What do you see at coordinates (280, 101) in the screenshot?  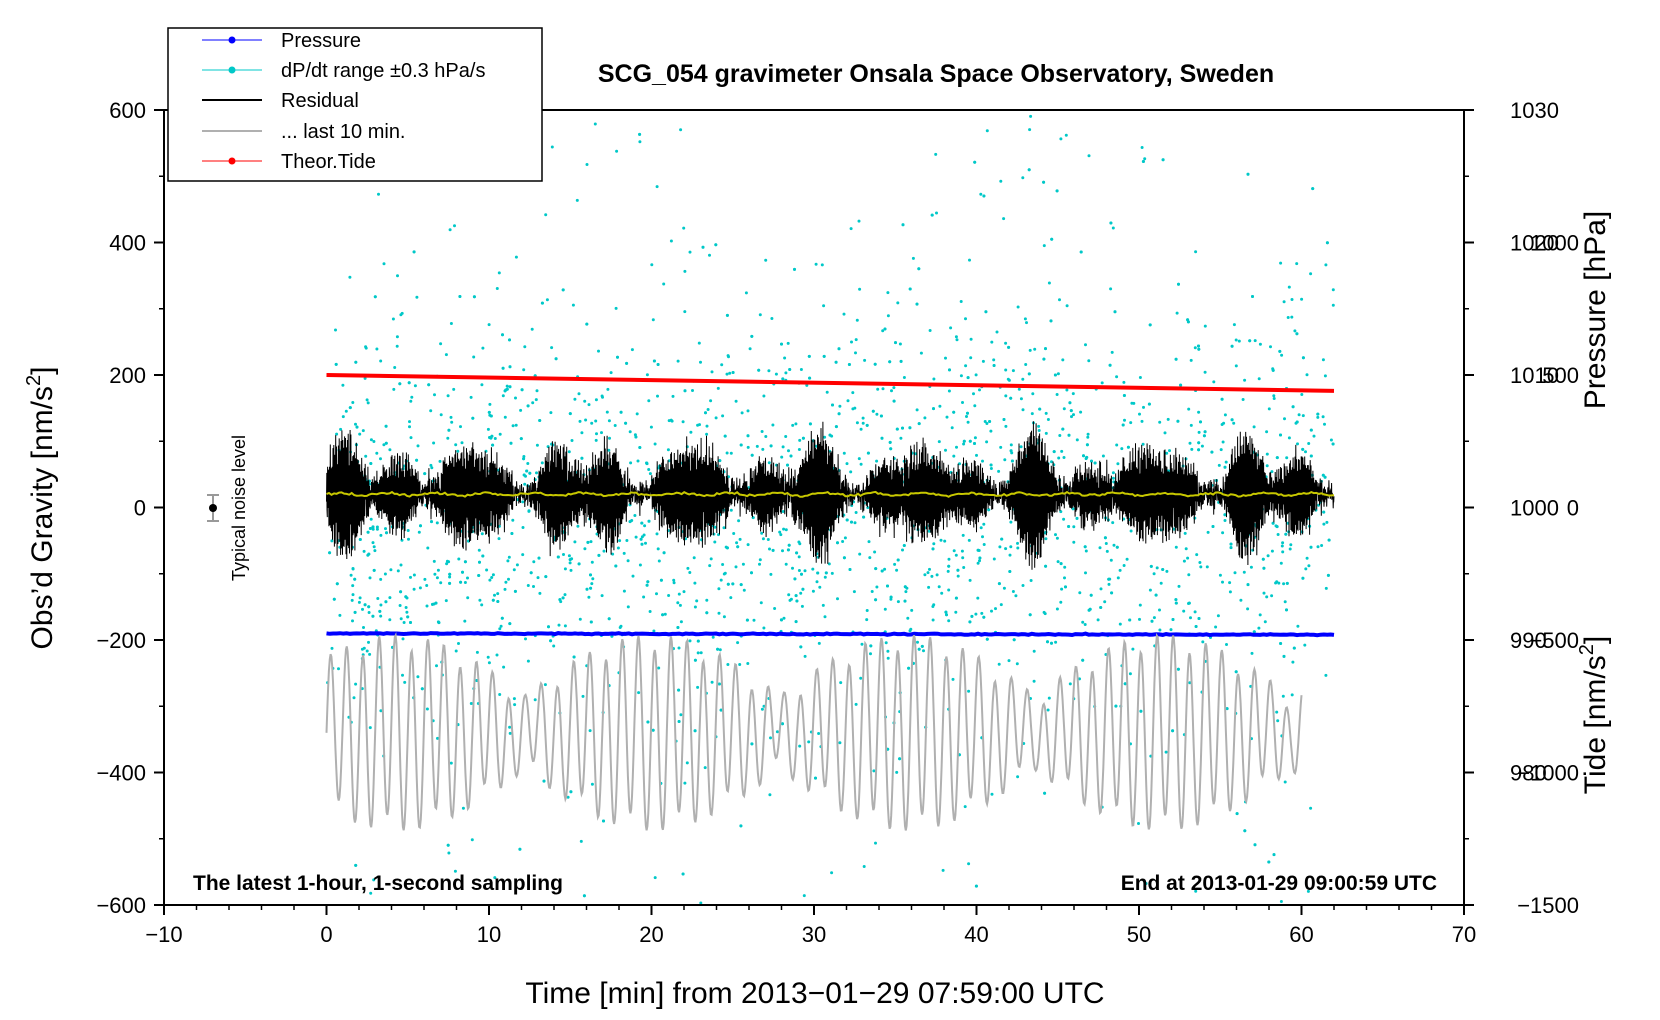 I see `legend-item-residual: Residual` at bounding box center [280, 101].